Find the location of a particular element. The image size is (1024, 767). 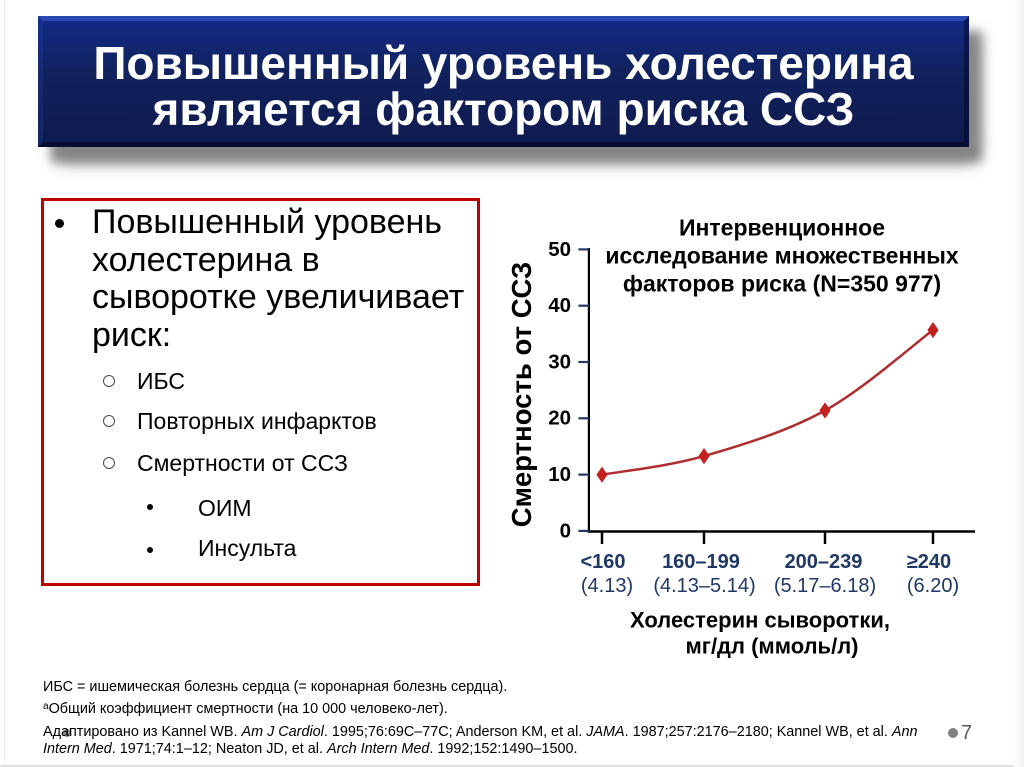

svg-text: 40 is located at coordinates (559, 305).